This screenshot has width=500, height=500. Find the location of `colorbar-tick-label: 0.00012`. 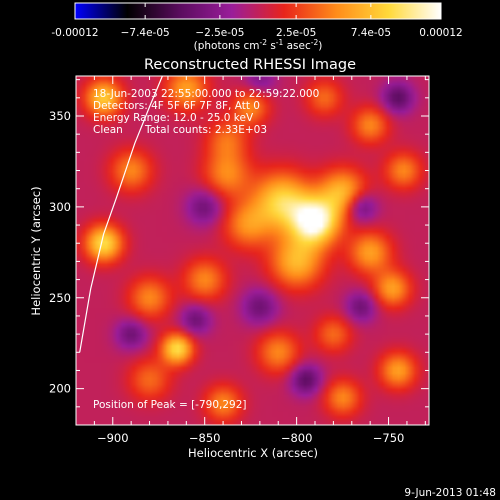

colorbar-tick-label: 0.00012 is located at coordinates (440, 33).